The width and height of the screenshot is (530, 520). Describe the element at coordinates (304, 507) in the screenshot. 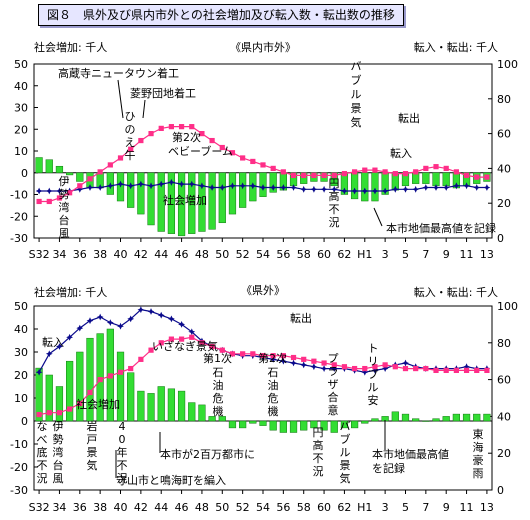

I see `x-tick-label: 58` at that location.